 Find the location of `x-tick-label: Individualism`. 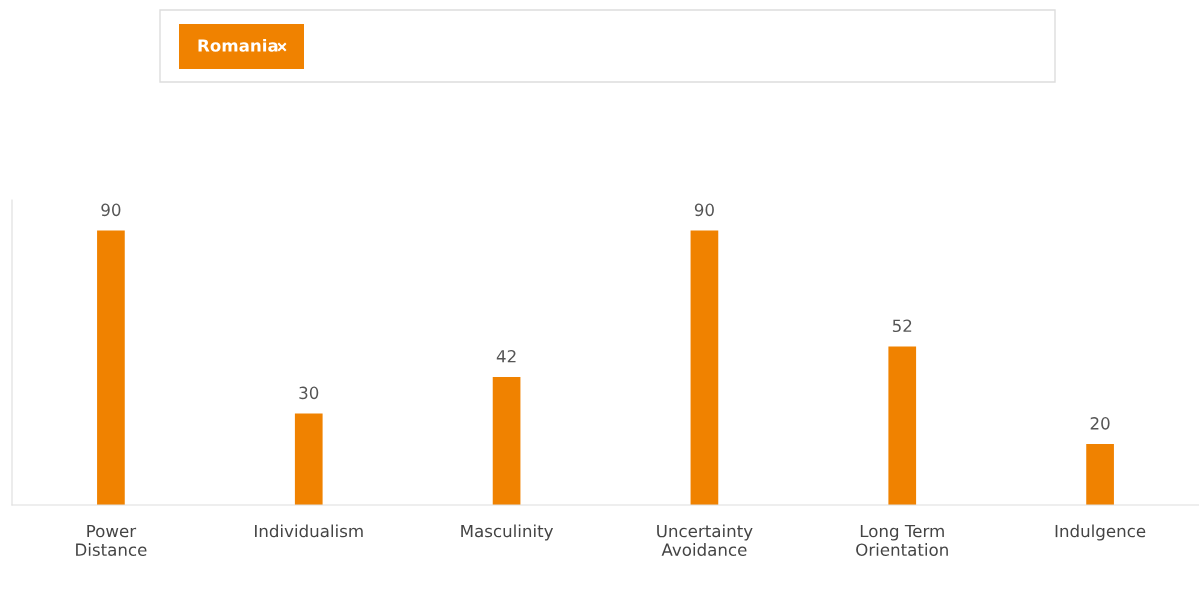

x-tick-label: Individualism is located at coordinates (309, 531).